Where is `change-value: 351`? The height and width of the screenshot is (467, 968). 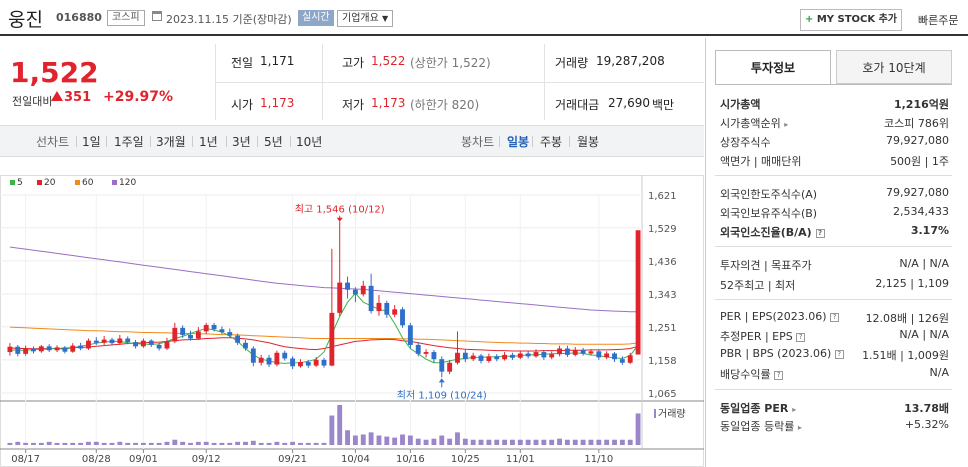
change-value: 351 is located at coordinates (78, 97).